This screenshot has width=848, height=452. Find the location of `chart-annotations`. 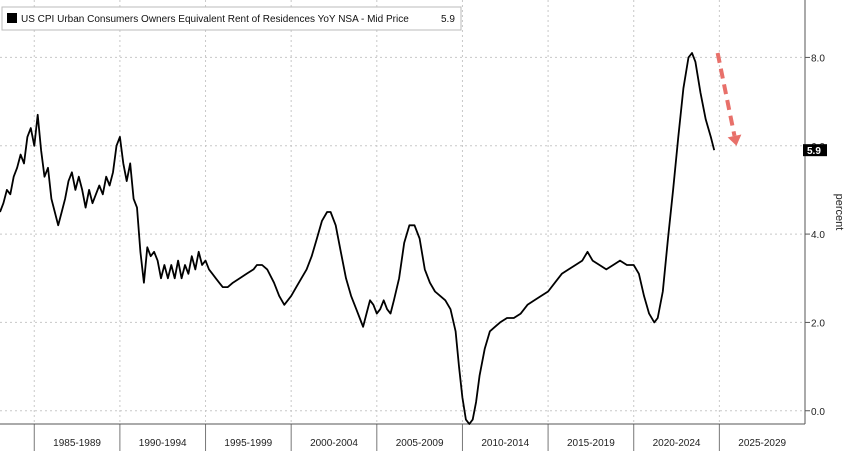

chart-annotations is located at coordinates (728, 99).